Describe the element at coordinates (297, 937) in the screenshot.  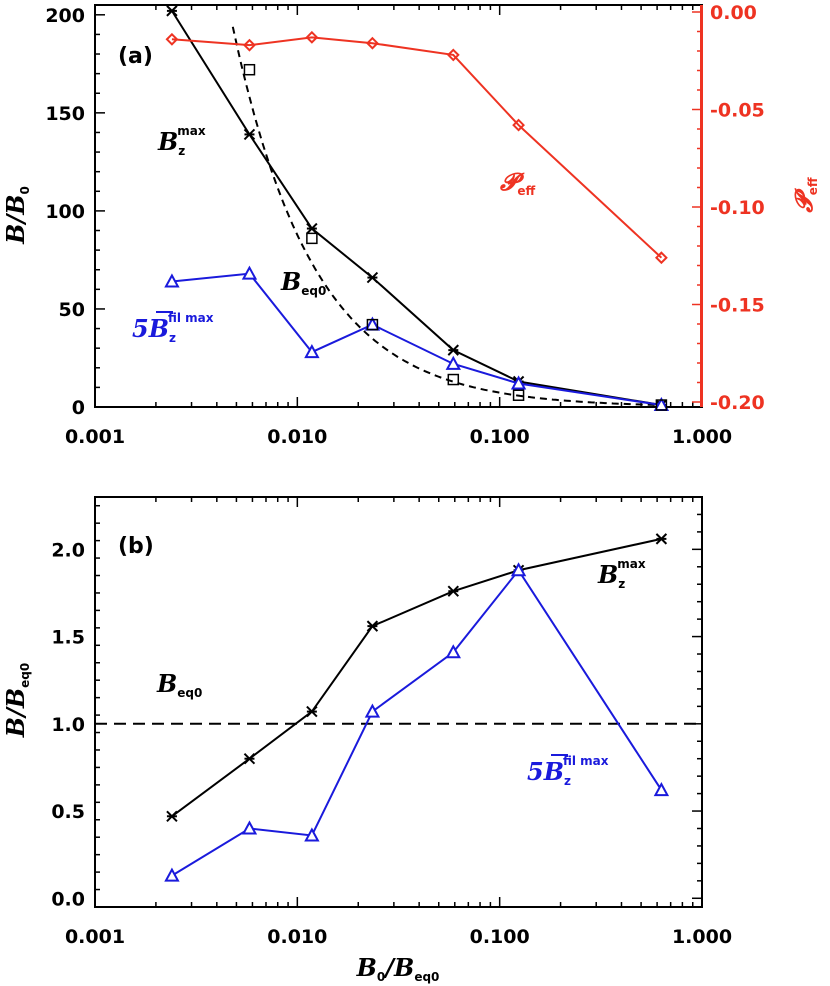
I see `pb-xtick-label: 0.010` at that location.